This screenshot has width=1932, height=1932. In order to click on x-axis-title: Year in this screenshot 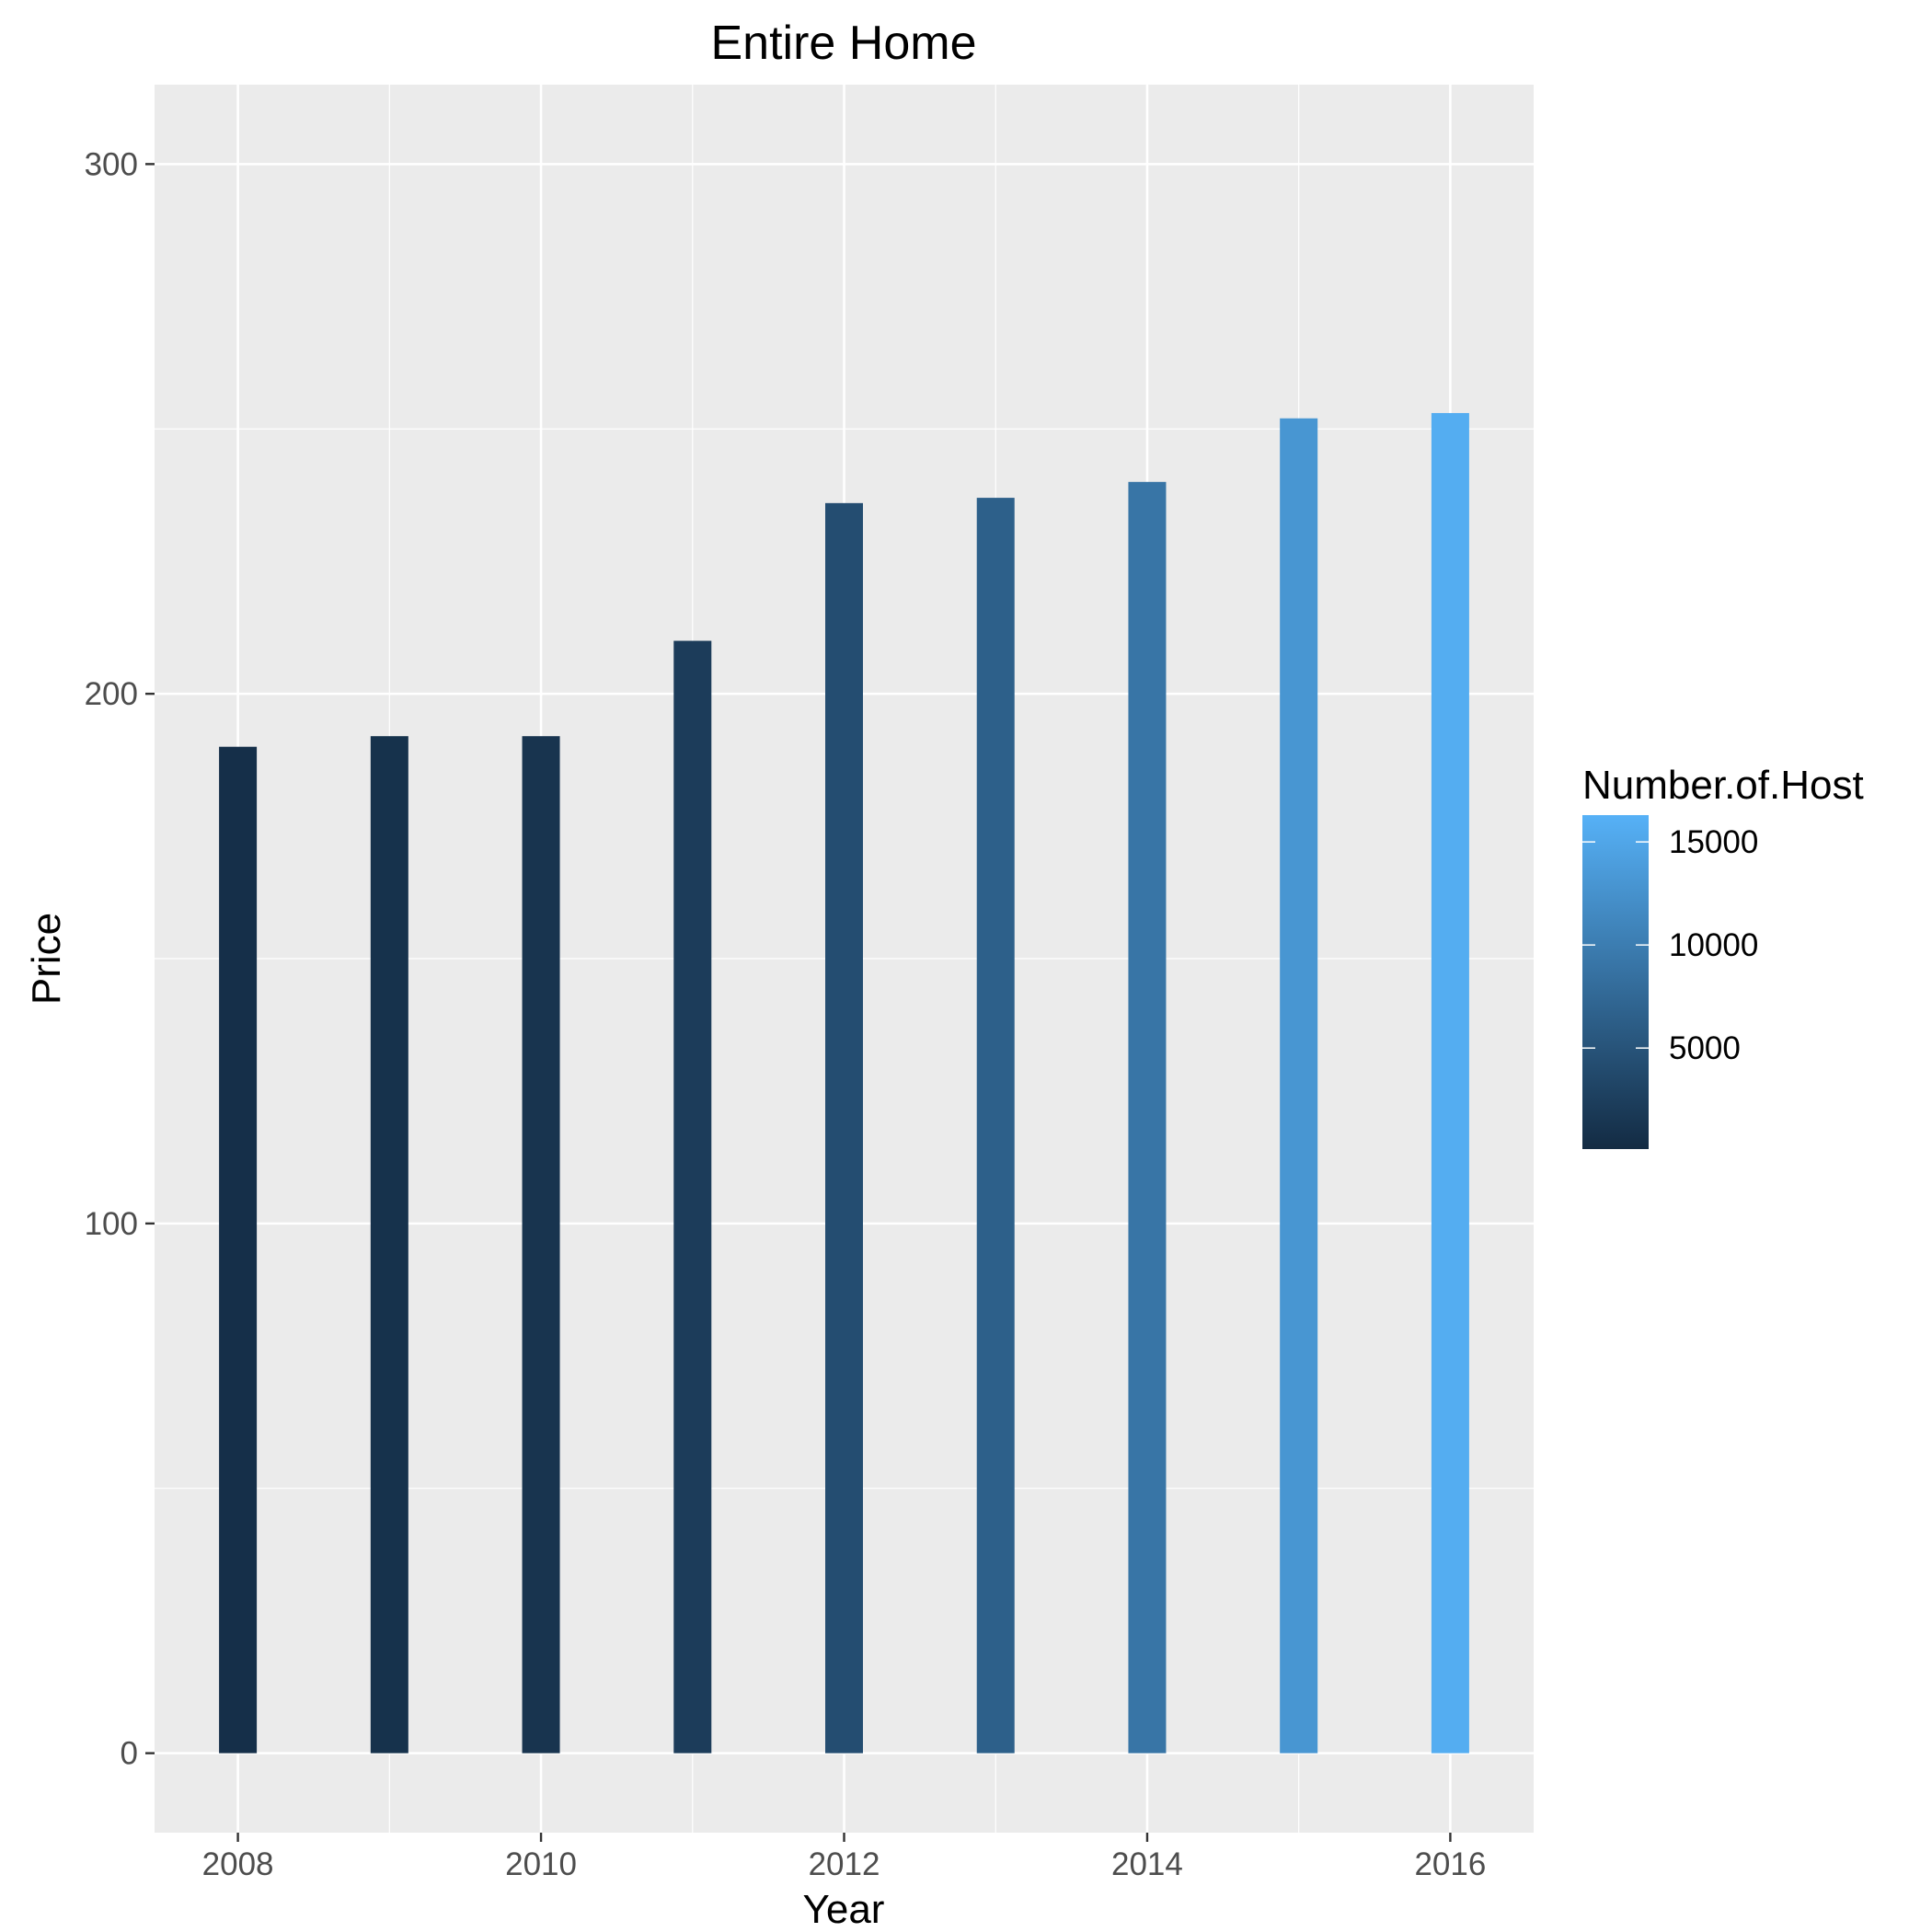, I will do `click(844, 1909)`.